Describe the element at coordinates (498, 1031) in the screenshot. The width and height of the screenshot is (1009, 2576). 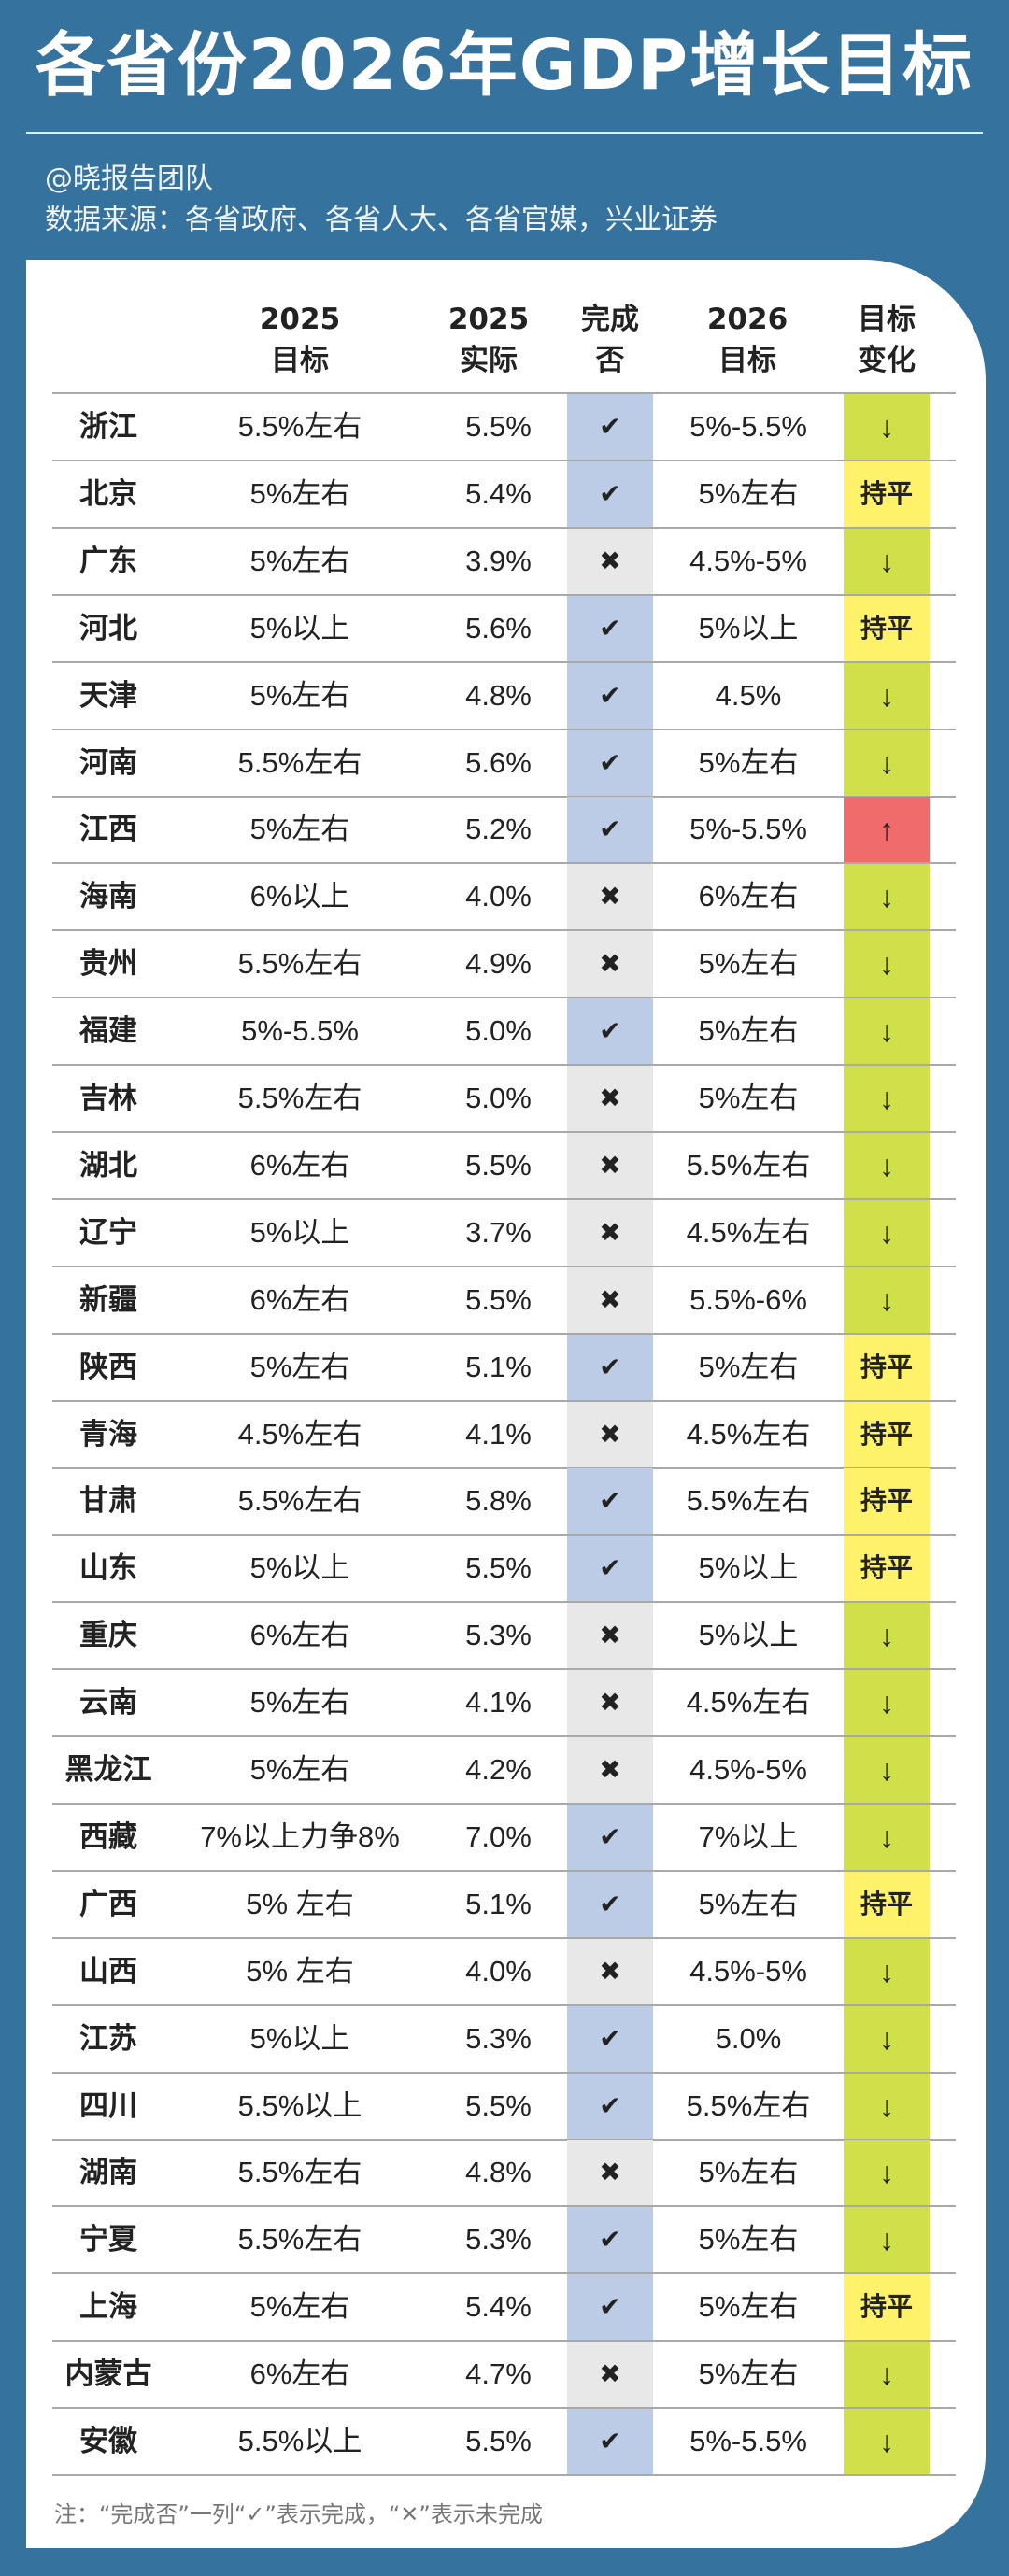
I see `actual-2025-cell: 5.0%` at that location.